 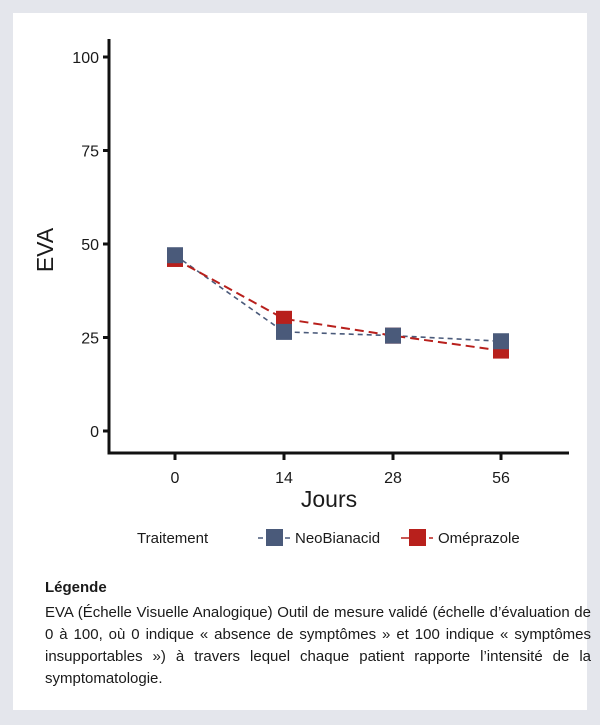 What do you see at coordinates (173, 538) in the screenshot?
I see `legend-title: Traitement` at bounding box center [173, 538].